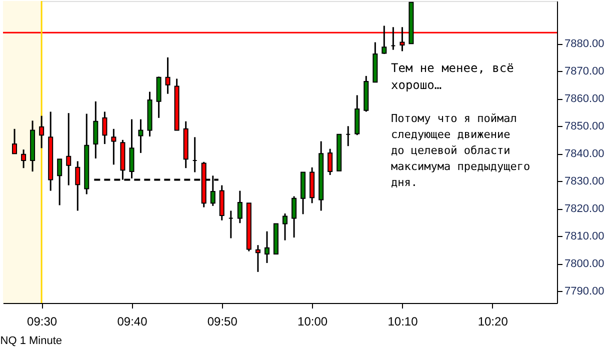 The height and width of the screenshot is (350, 606). Describe the element at coordinates (584, 264) in the screenshot. I see `y-tick-label: 7800.00` at that location.